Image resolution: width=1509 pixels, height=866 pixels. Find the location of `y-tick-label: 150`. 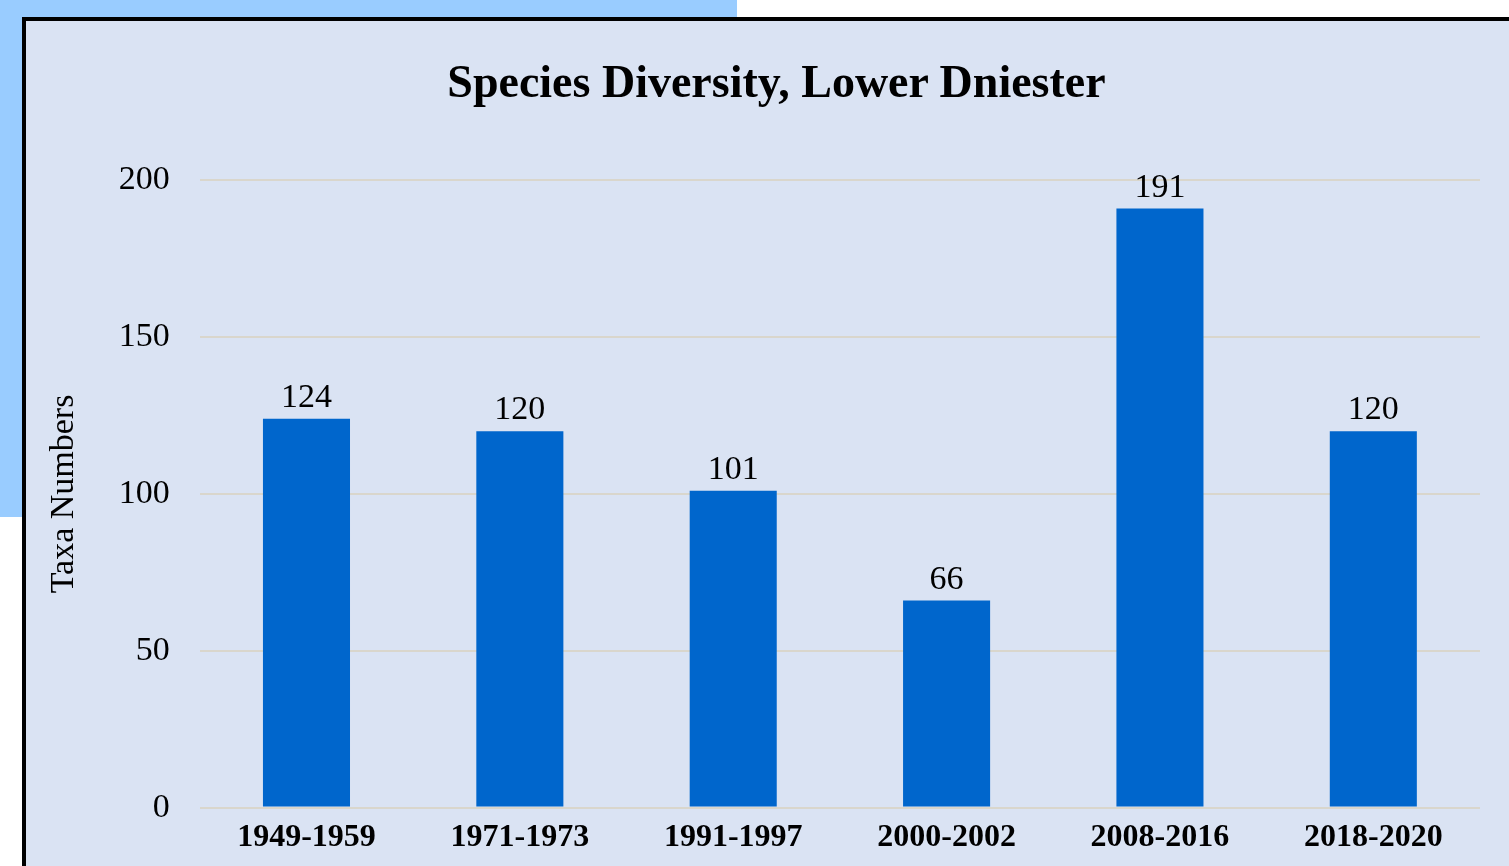

y-tick-label: 150 is located at coordinates (144, 335).